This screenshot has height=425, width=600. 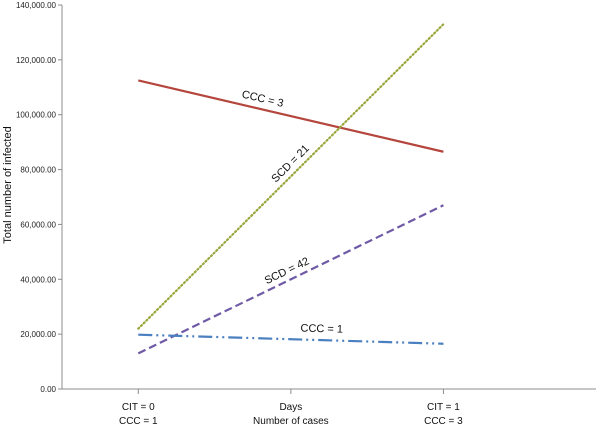 What do you see at coordinates (443, 407) in the screenshot?
I see `x-category-label: CIT = 1` at bounding box center [443, 407].